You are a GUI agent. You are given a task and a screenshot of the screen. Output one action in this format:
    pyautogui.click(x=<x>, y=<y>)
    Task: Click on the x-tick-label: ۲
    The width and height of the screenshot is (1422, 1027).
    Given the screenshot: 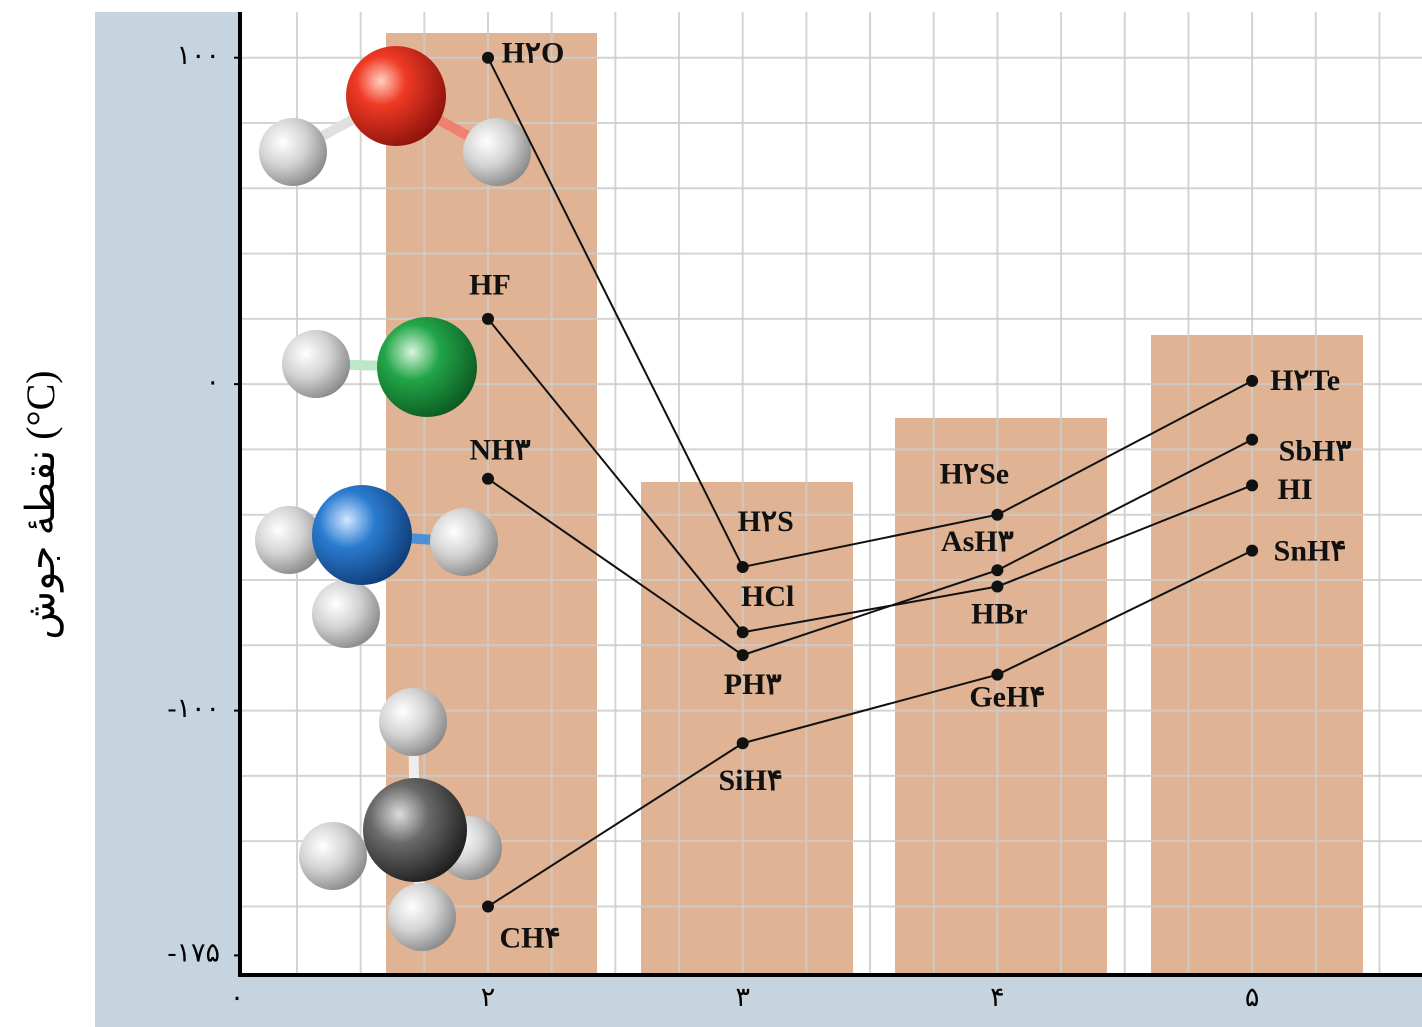 What is the action you would take?
    pyautogui.click(x=488, y=997)
    